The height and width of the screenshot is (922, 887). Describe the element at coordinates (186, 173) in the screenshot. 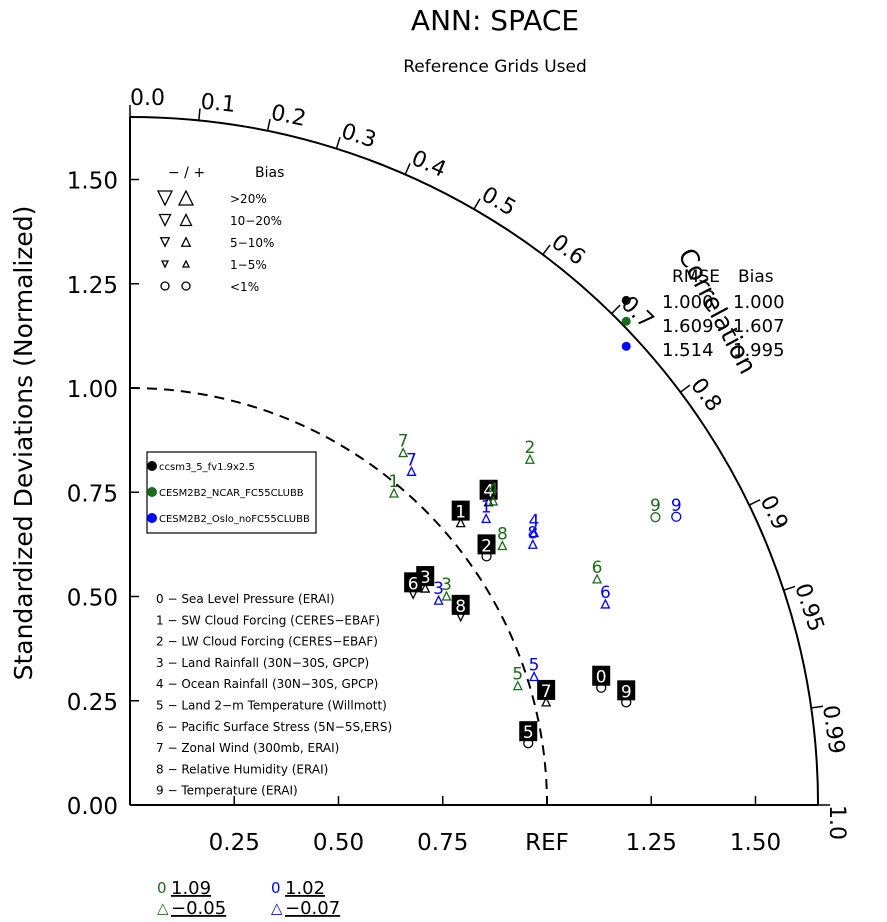

I see `bias-legend-sign: − / +` at that location.